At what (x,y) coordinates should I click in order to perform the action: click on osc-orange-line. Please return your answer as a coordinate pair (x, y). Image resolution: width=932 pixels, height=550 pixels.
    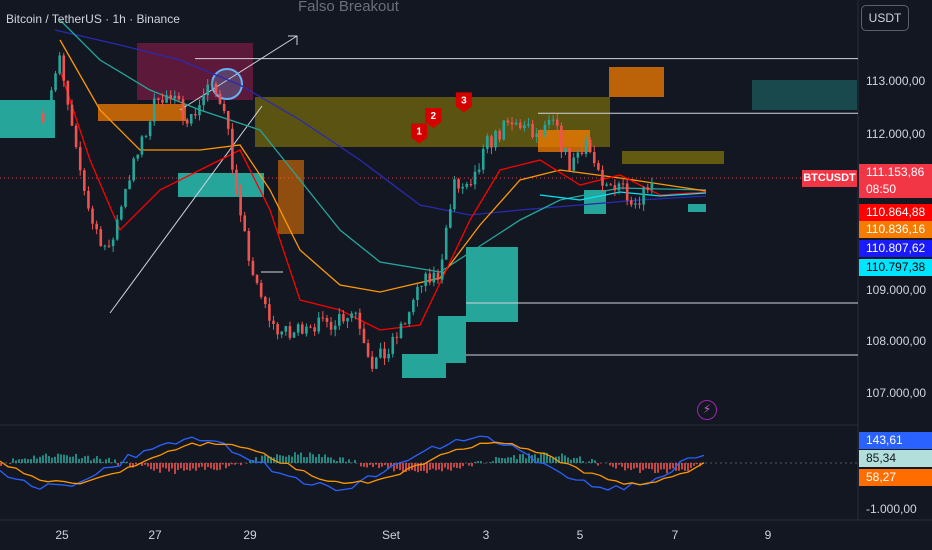
    Looking at the image, I should click on (352, 463).